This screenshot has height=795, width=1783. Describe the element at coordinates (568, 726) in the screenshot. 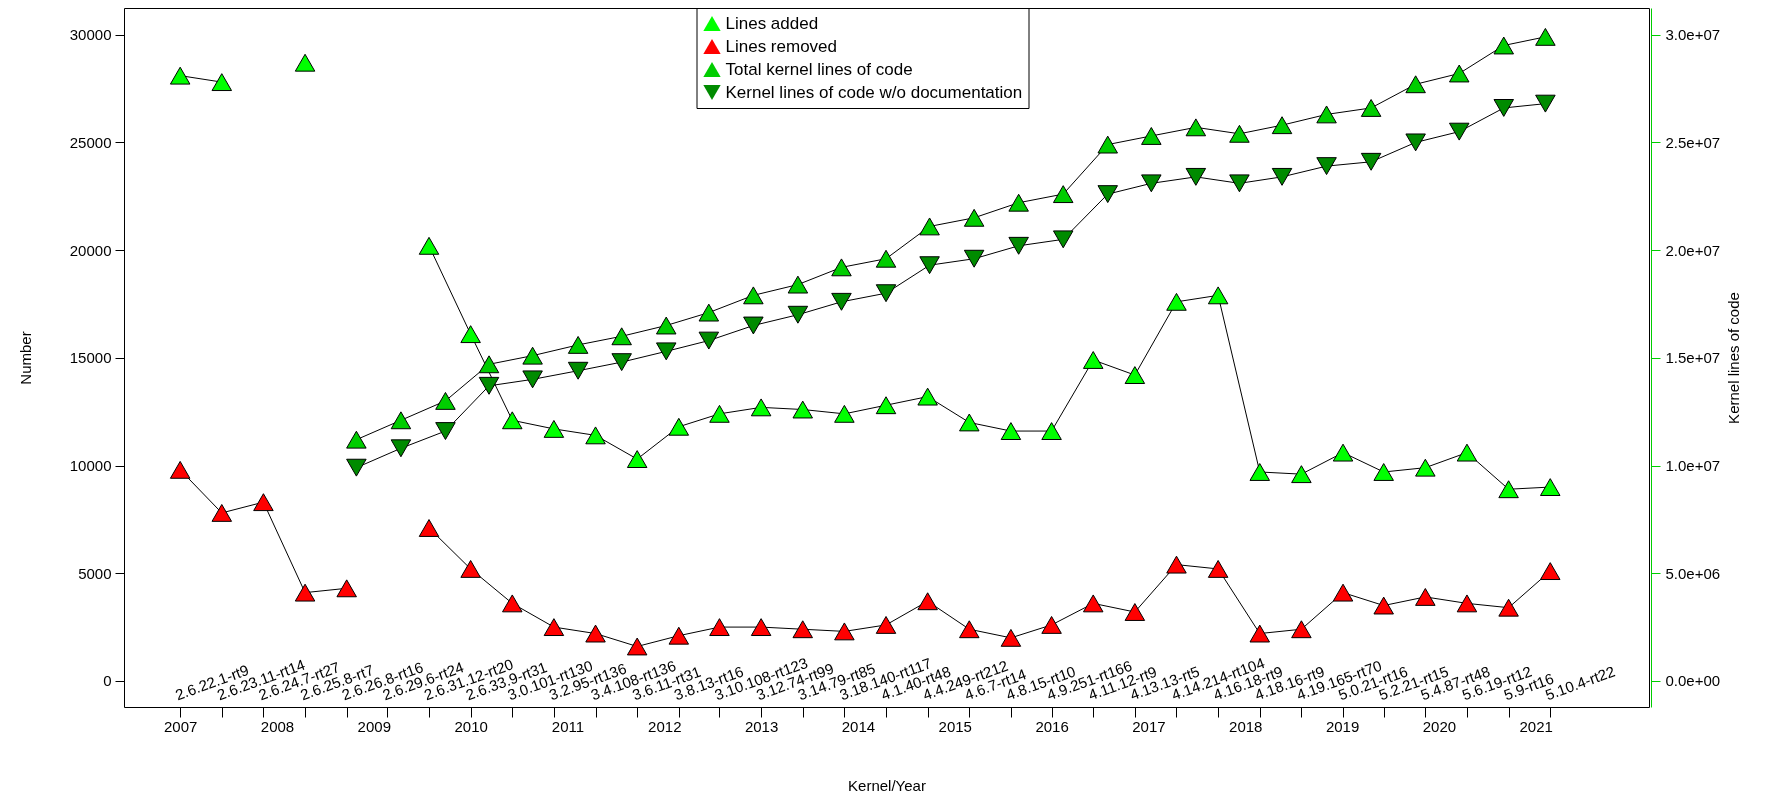

I see `x-tick-label: 2011` at that location.